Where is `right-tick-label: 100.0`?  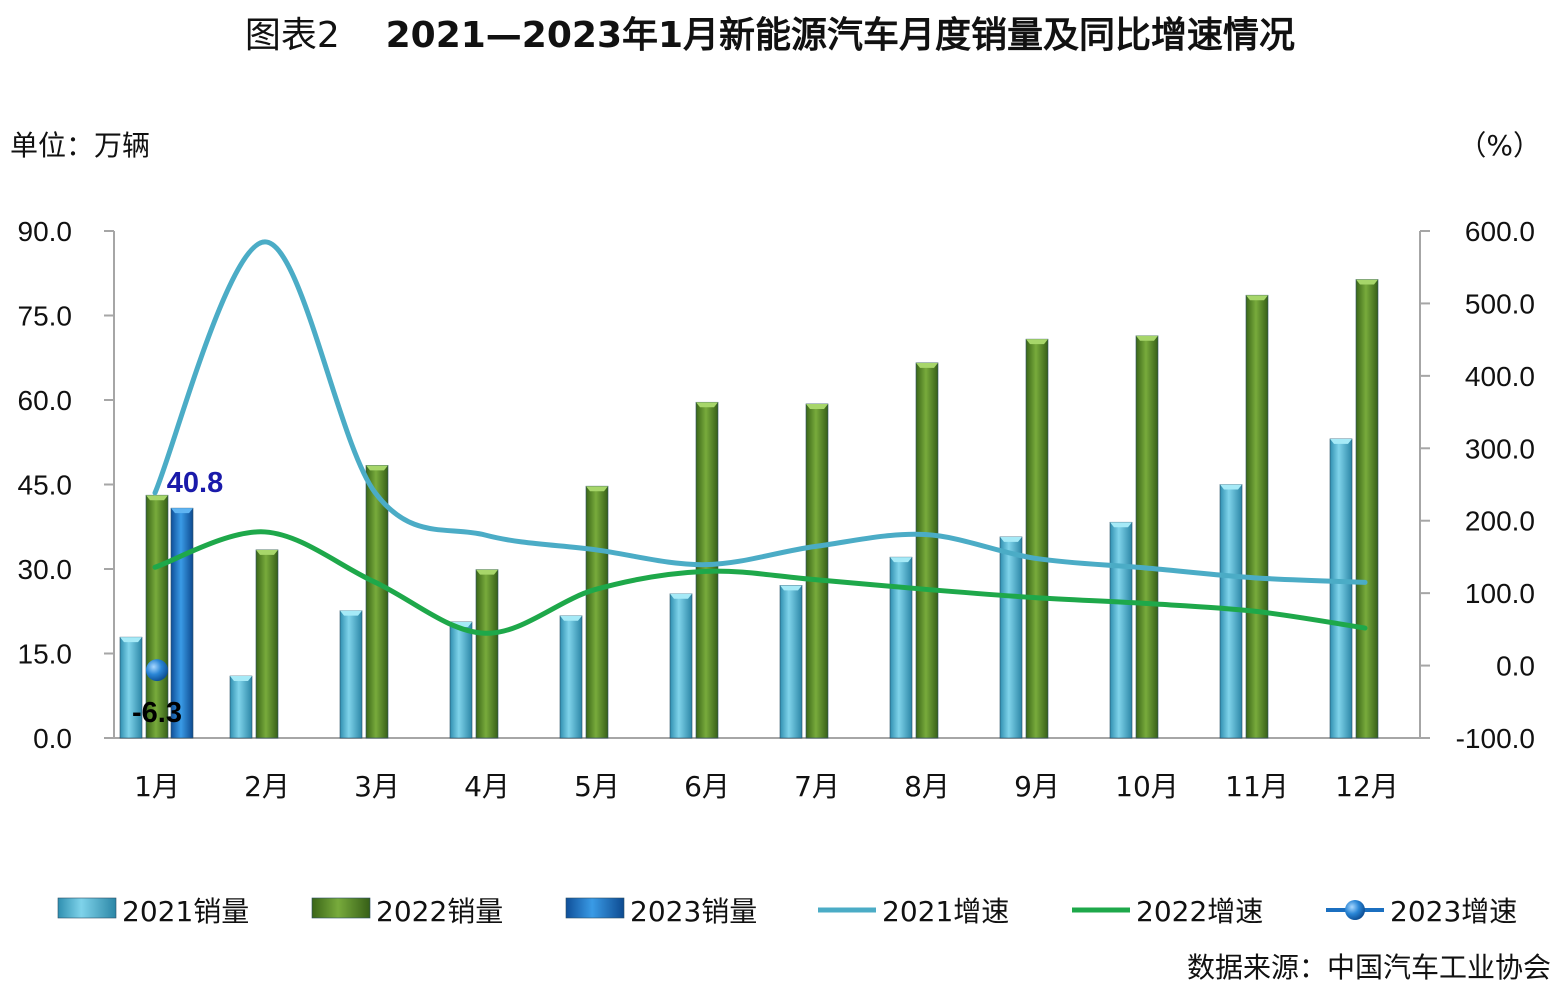 right-tick-label: 100.0 is located at coordinates (1500, 593).